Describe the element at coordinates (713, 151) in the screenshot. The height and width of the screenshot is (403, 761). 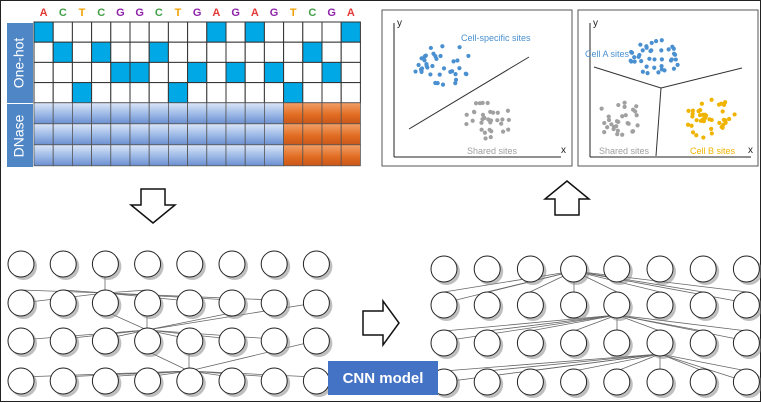
I see `plot-right-cluster-b-label: Cell B sites` at that location.